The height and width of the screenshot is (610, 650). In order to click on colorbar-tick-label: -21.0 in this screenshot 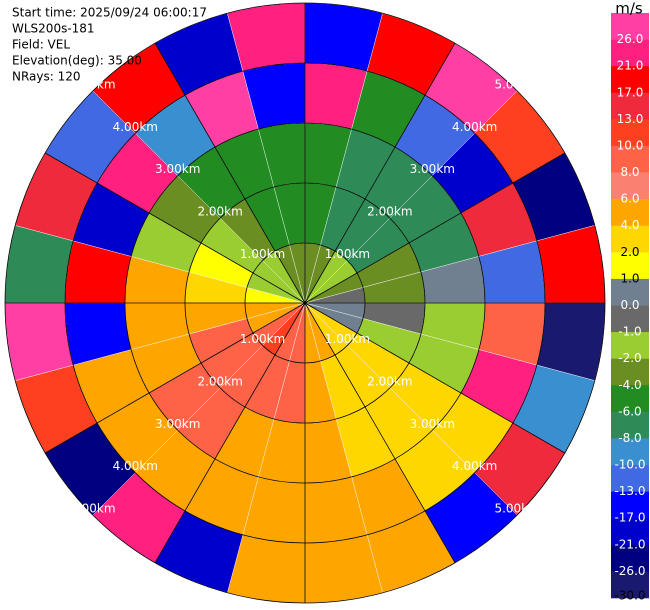, I will do `click(629, 544)`.